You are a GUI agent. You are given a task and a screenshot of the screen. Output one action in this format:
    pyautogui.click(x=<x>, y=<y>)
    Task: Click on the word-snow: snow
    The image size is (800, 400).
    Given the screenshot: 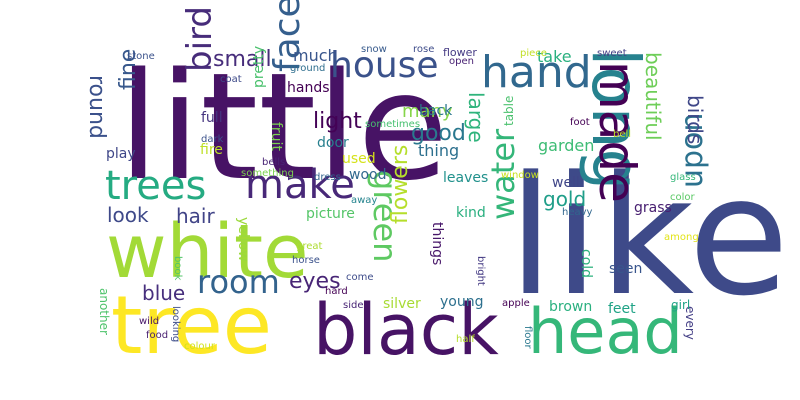 What is the action you would take?
    pyautogui.click(x=374, y=49)
    